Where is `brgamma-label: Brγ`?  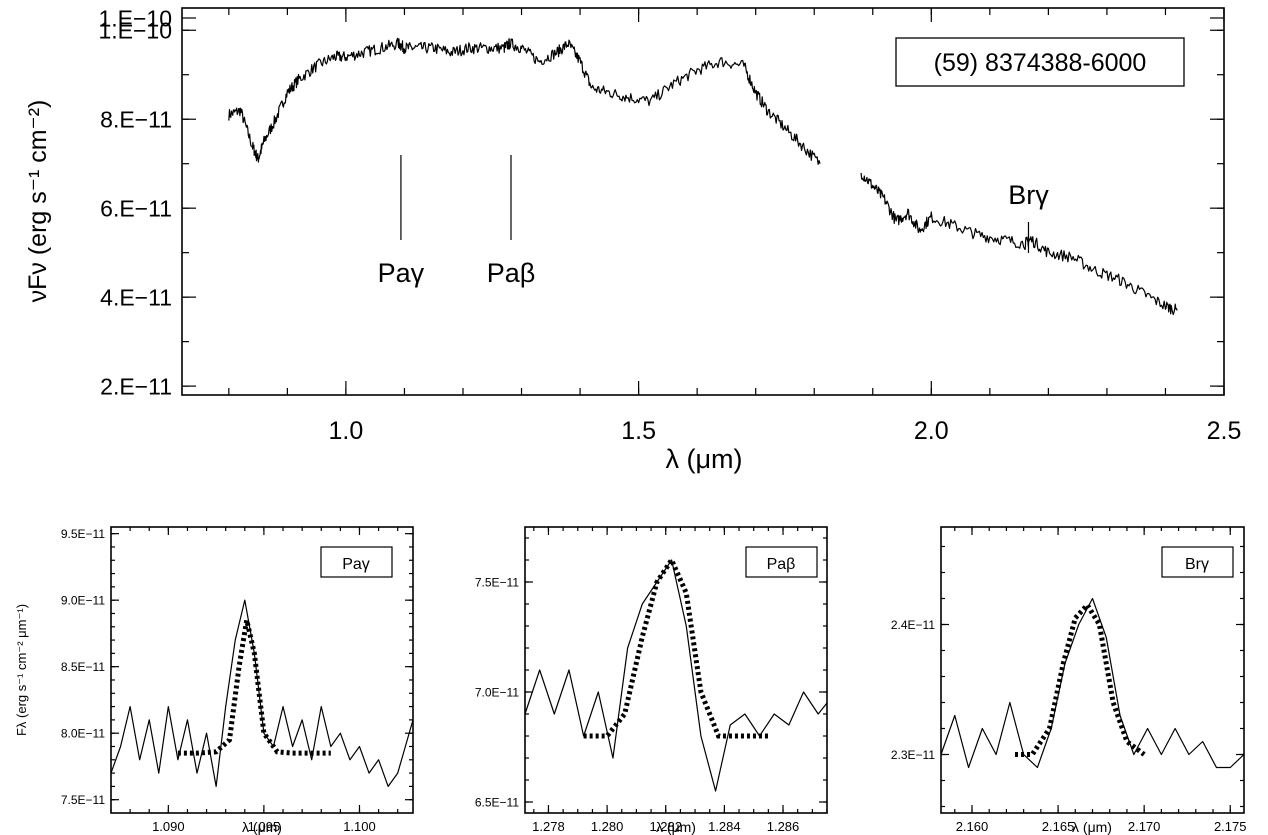
brgamma-label: Brγ is located at coordinates (1197, 564).